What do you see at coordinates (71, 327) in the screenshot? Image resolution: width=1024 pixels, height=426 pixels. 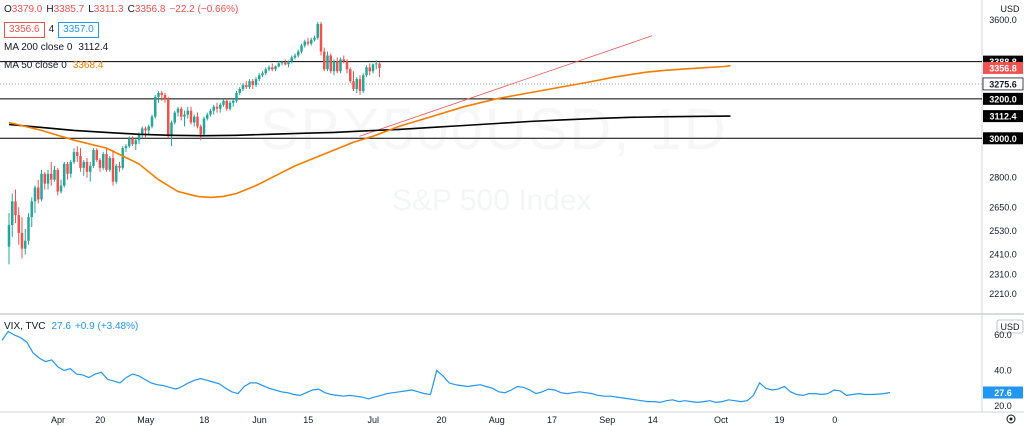 I see `vix-legend: VIX, TVC 27.6 +0.9 (+3.48%)` at bounding box center [71, 327].